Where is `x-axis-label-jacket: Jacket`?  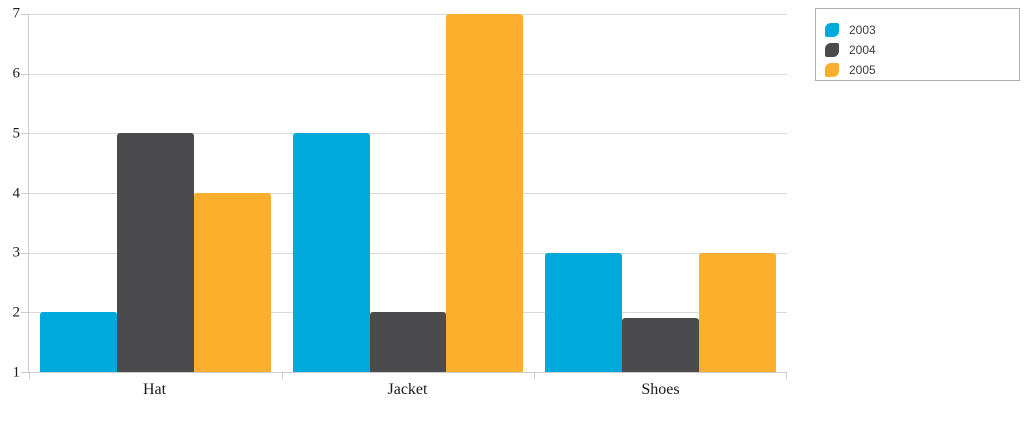 x-axis-label-jacket: Jacket is located at coordinates (407, 389).